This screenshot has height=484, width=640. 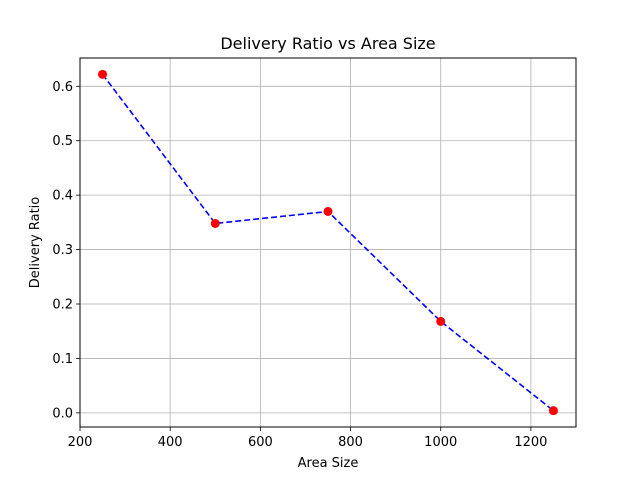 What do you see at coordinates (62, 196) in the screenshot?
I see `y-tick-label: 0.4` at bounding box center [62, 196].